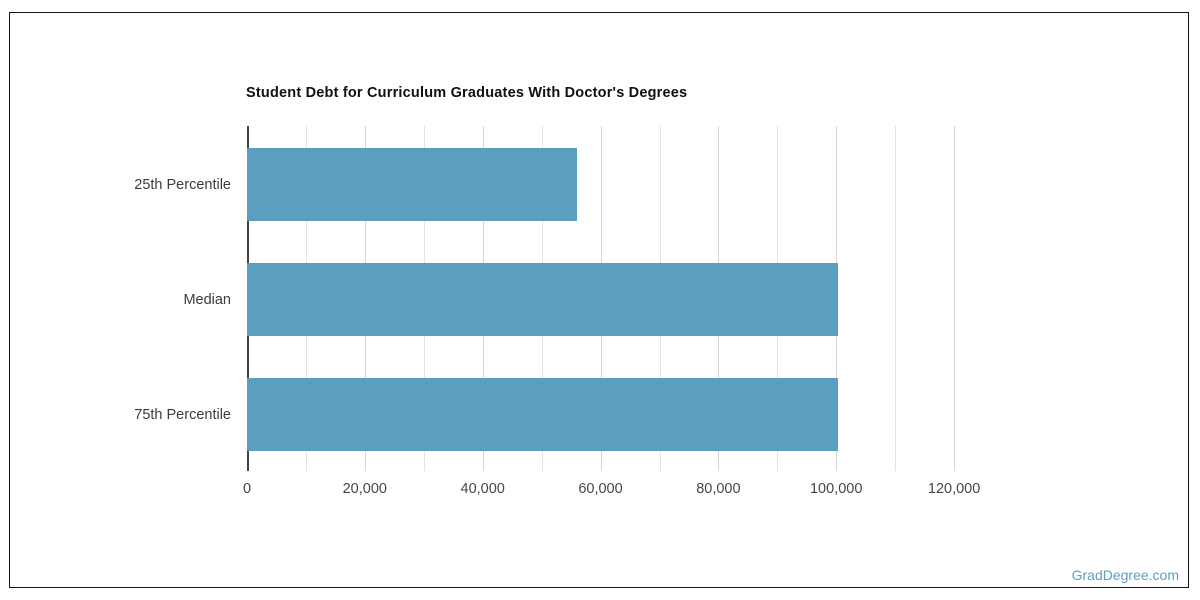 The image size is (1200, 600). Describe the element at coordinates (1125, 575) in the screenshot. I see `watermark-link: GradDegree.com` at that location.